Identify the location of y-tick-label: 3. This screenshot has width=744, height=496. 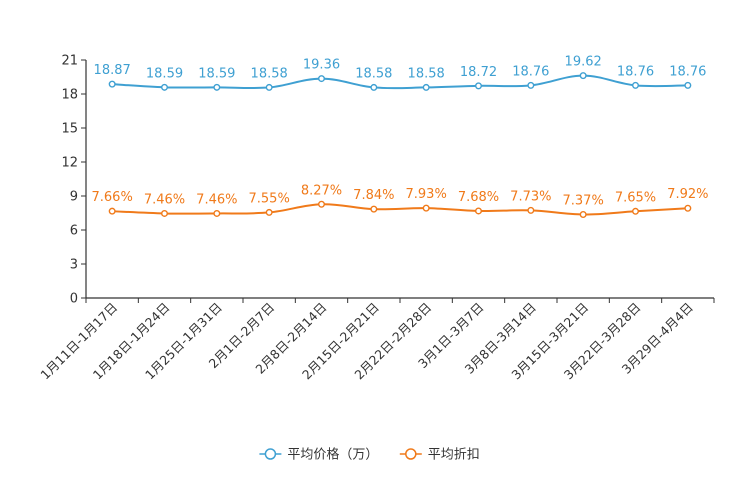
(74, 265).